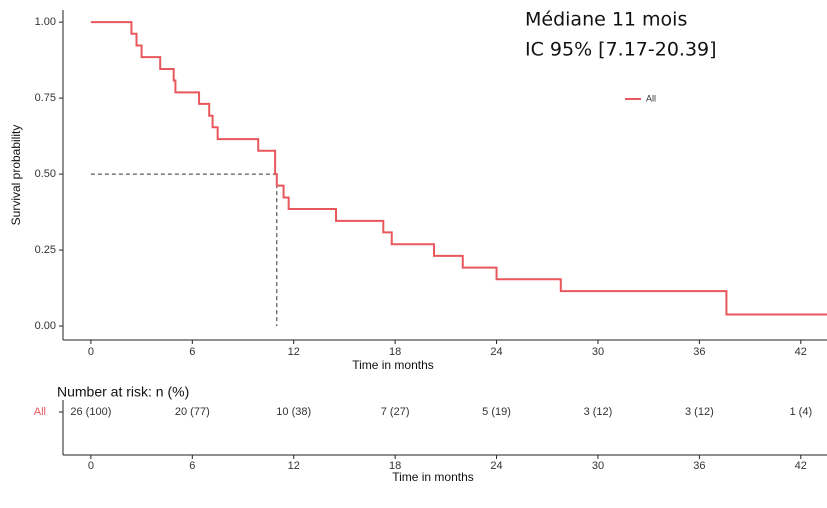  What do you see at coordinates (496, 466) in the screenshot?
I see `risk-x-tick-label: 24` at bounding box center [496, 466].